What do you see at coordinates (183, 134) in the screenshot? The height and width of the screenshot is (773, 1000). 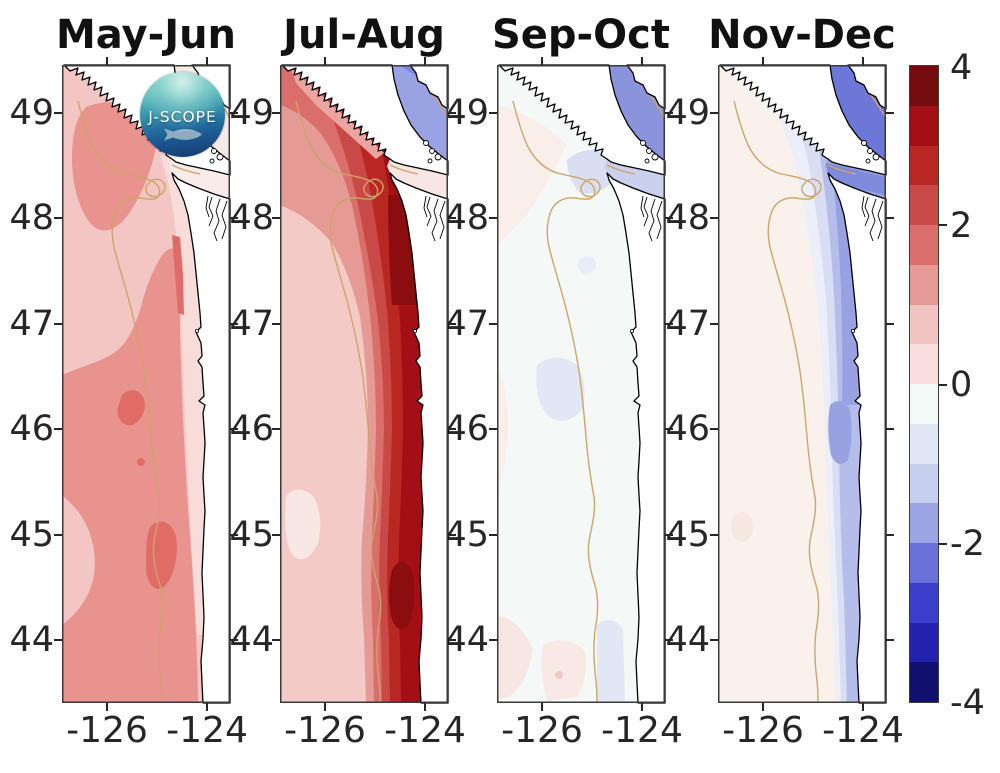 I see `fish-icon` at bounding box center [183, 134].